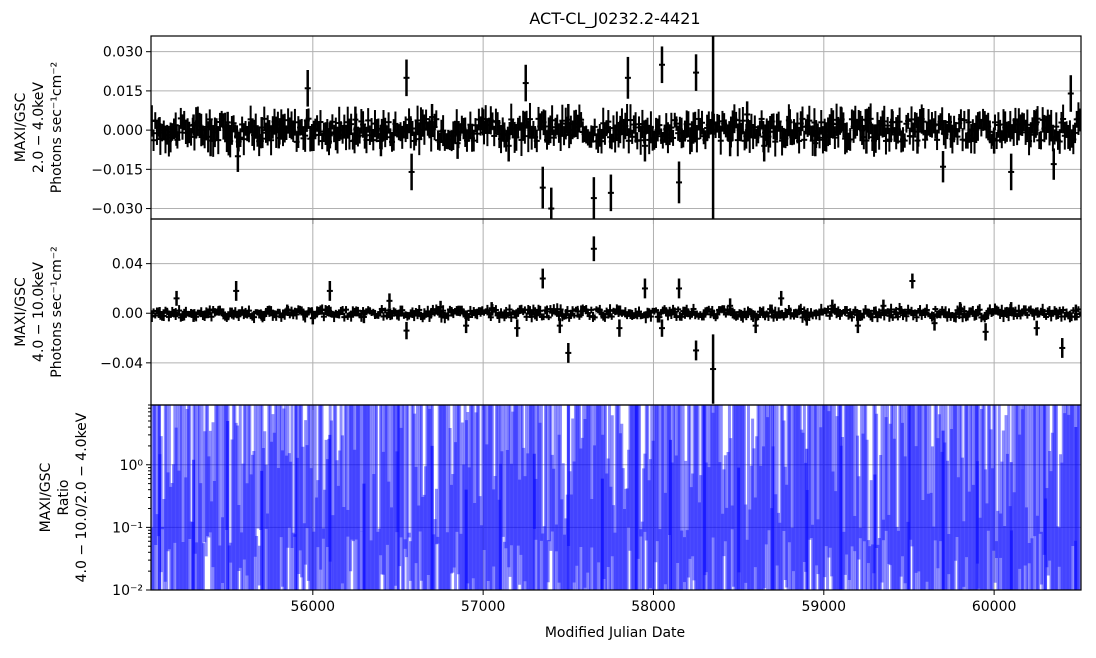 The image size is (1096, 658). Describe the element at coordinates (994, 607) in the screenshot. I see `x-tick-label: 60000` at that location.